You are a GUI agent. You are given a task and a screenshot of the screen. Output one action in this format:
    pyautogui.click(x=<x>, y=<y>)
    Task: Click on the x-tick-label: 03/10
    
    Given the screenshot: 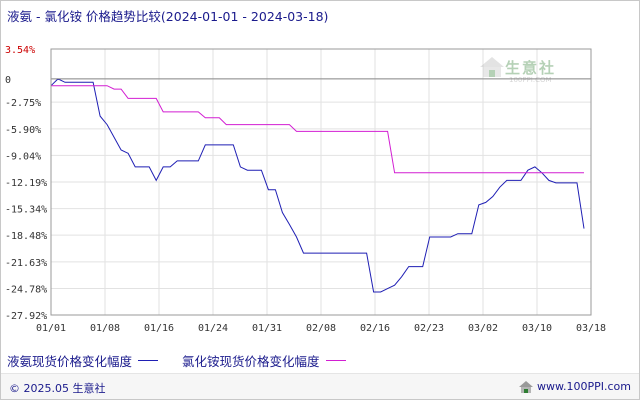 What is the action you would take?
    pyautogui.click(x=537, y=328)
    